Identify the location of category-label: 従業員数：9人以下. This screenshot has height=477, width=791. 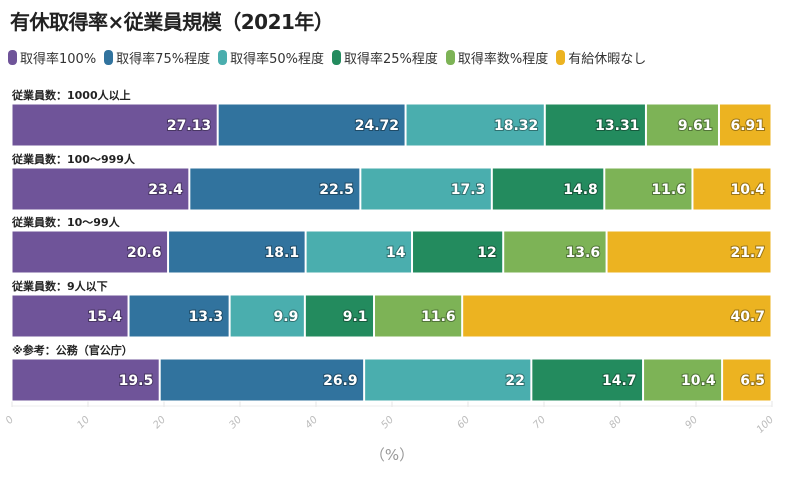
(59, 286).